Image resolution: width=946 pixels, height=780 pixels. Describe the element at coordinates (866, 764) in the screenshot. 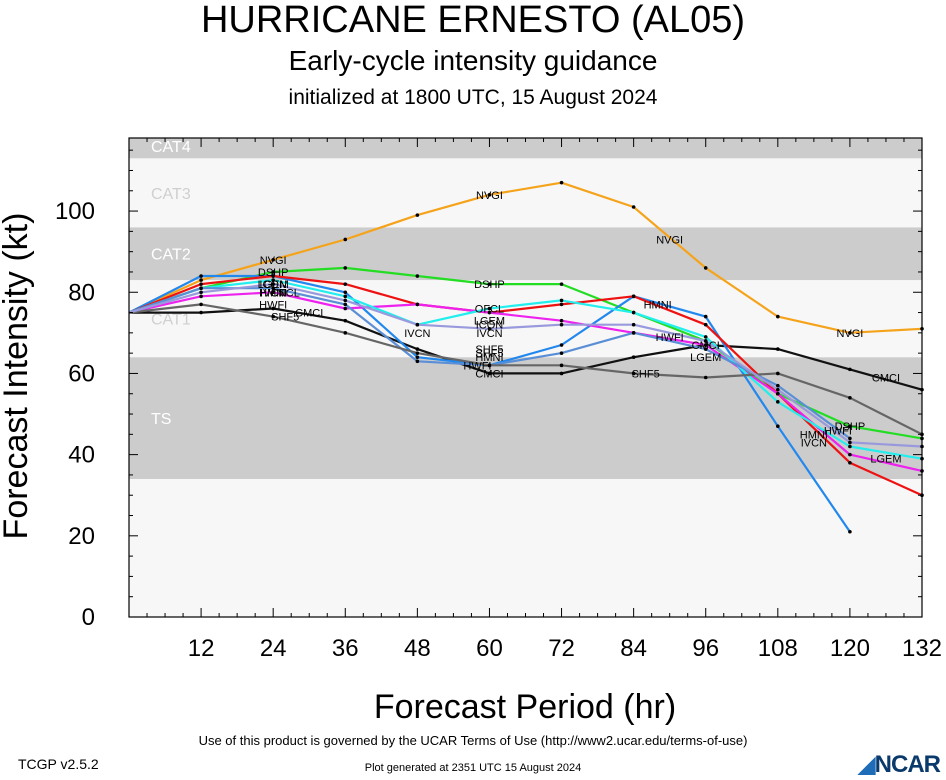

I see `ncar-logo-icon: ◢` at that location.